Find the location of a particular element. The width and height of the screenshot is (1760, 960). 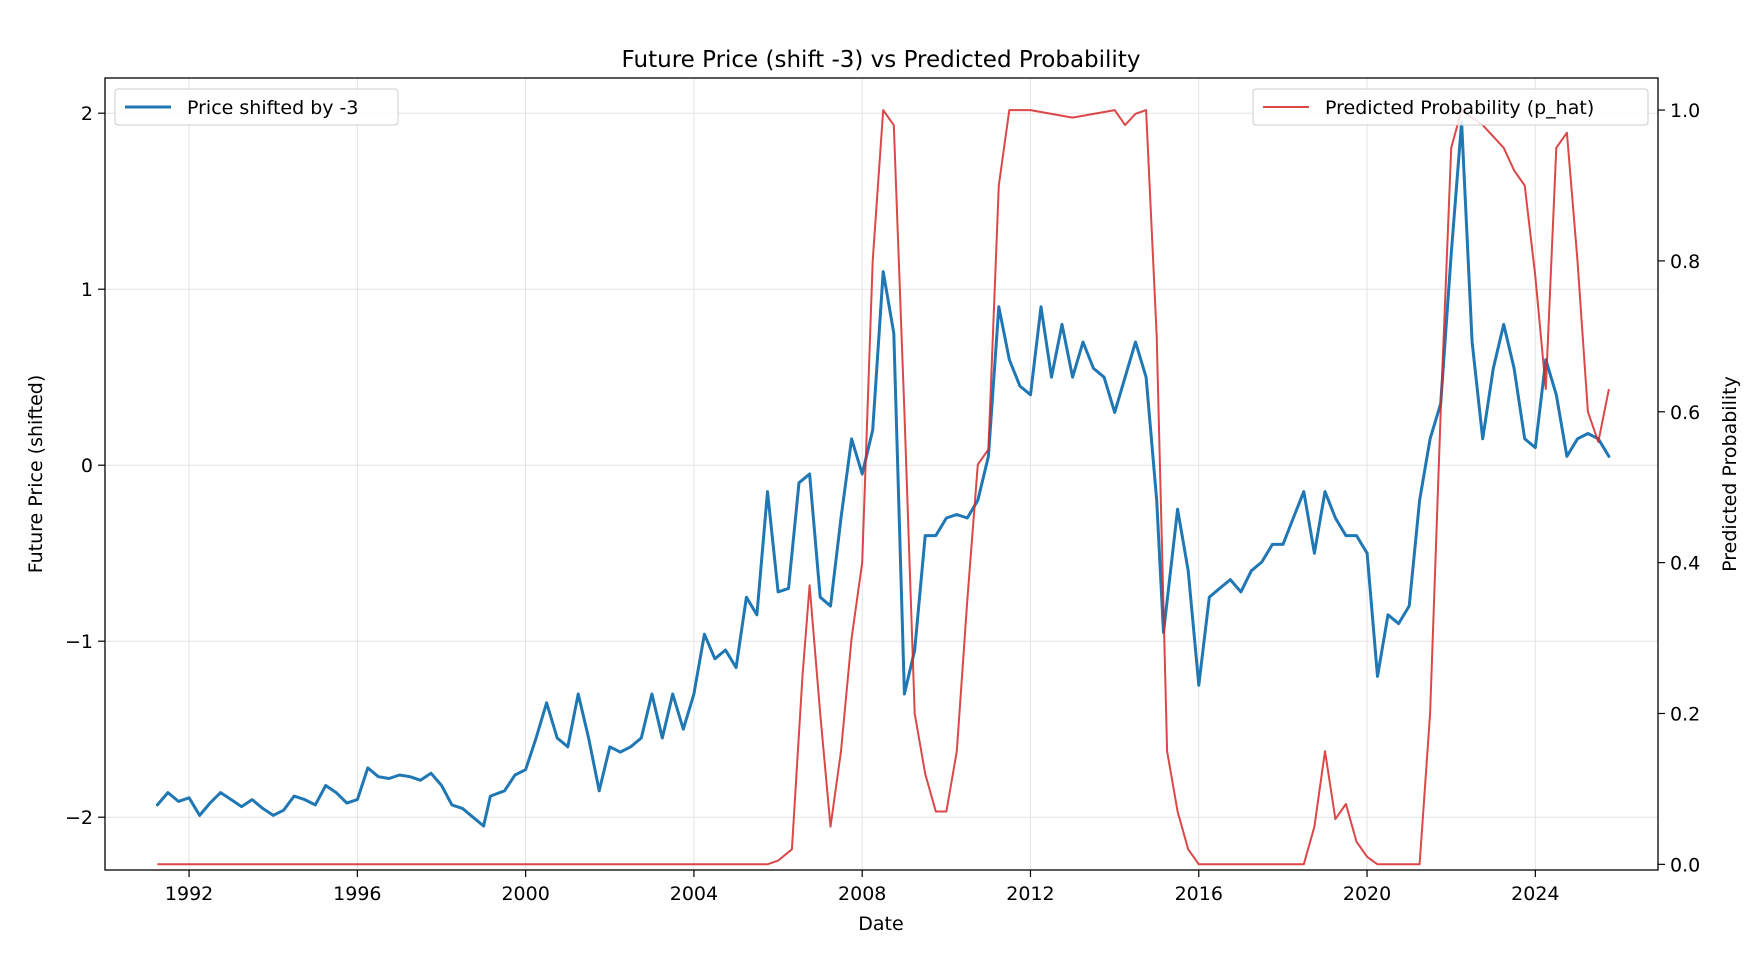

x-tick-label: 2016 is located at coordinates (1199, 894).